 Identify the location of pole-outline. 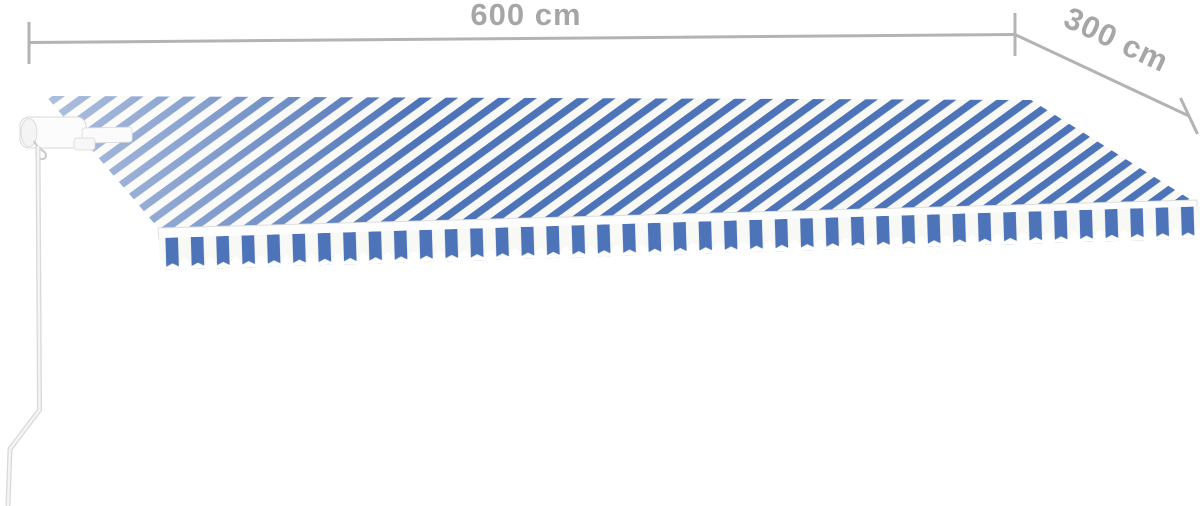
(23, 325).